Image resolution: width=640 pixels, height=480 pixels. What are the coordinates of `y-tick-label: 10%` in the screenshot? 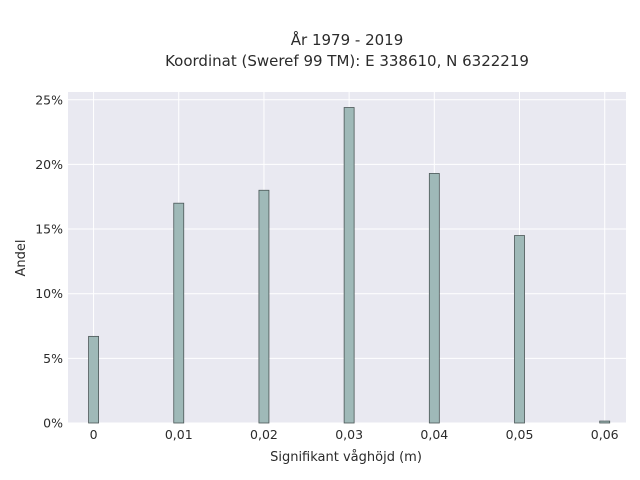 It's located at (49, 293).